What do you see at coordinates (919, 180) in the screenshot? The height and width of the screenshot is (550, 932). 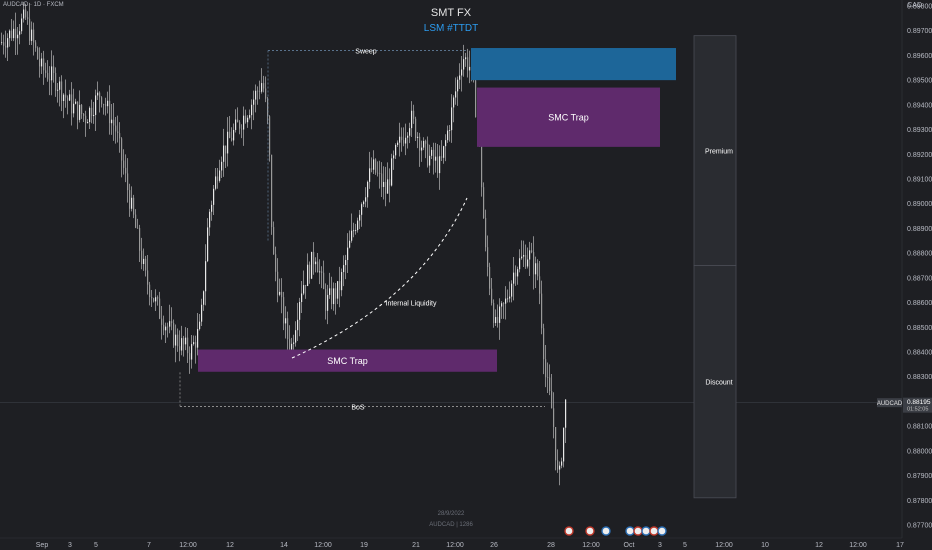 I see `price-tick-label: 0.89100` at bounding box center [919, 180].